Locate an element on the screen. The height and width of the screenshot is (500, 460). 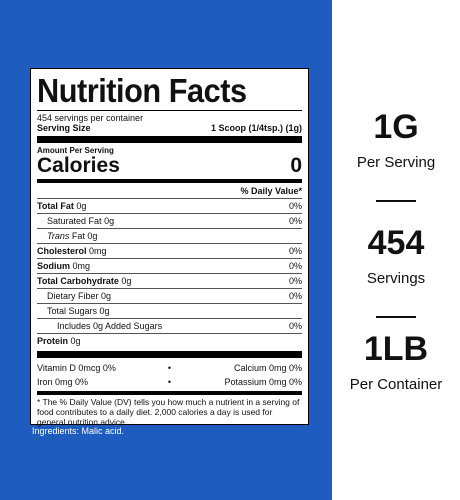
vitamin-row: Iron 0mg 0% • Potassium 0mg 0% is located at coordinates (169, 382).